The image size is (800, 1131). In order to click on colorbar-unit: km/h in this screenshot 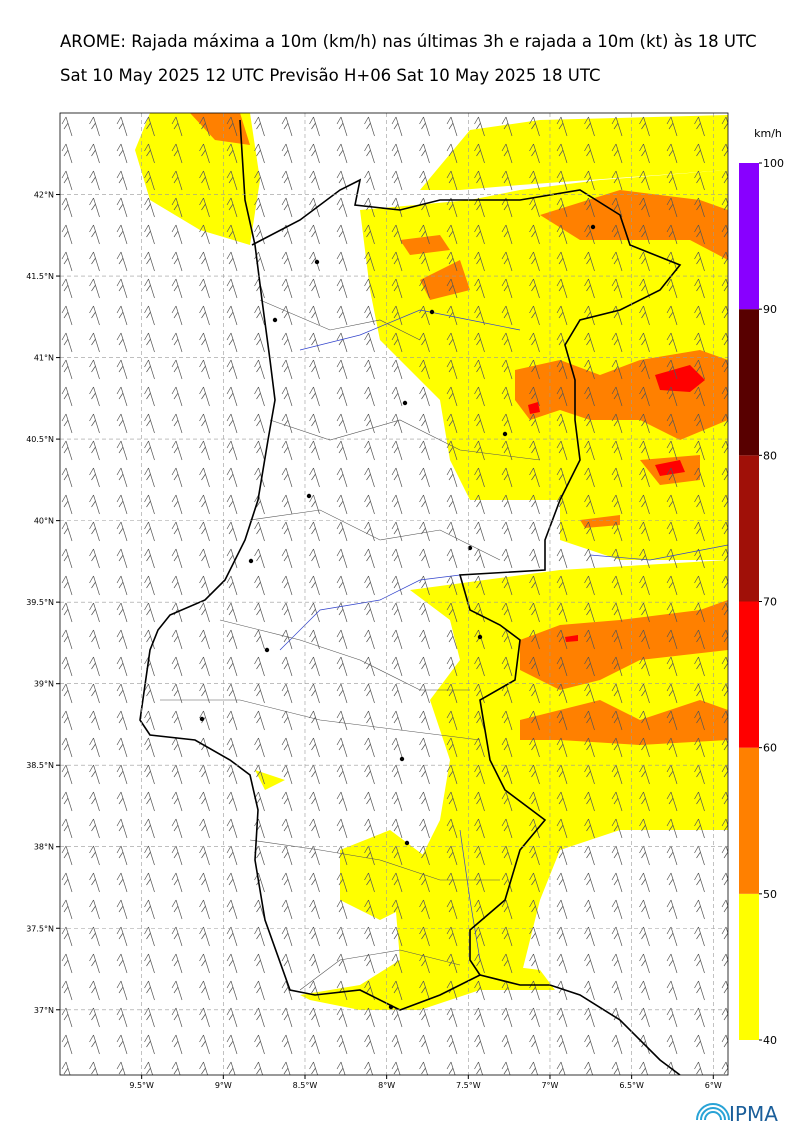, I will do `click(768, 133)`.